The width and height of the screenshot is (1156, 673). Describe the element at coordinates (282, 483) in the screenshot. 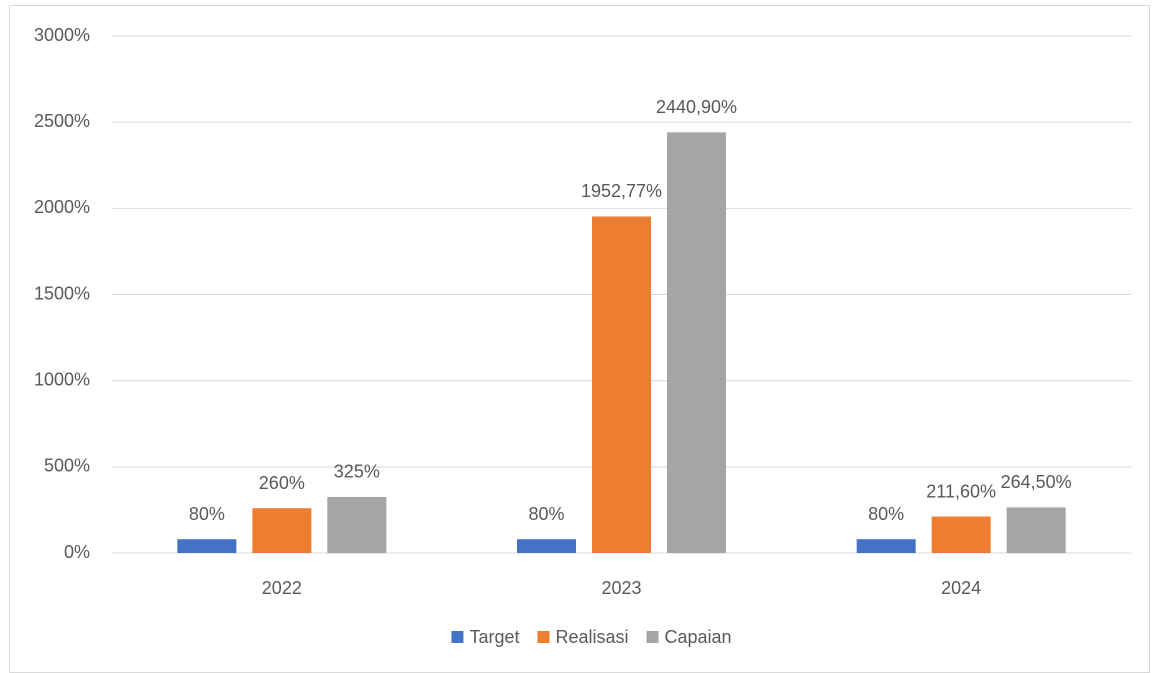

I see `data-label: 260%` at that location.